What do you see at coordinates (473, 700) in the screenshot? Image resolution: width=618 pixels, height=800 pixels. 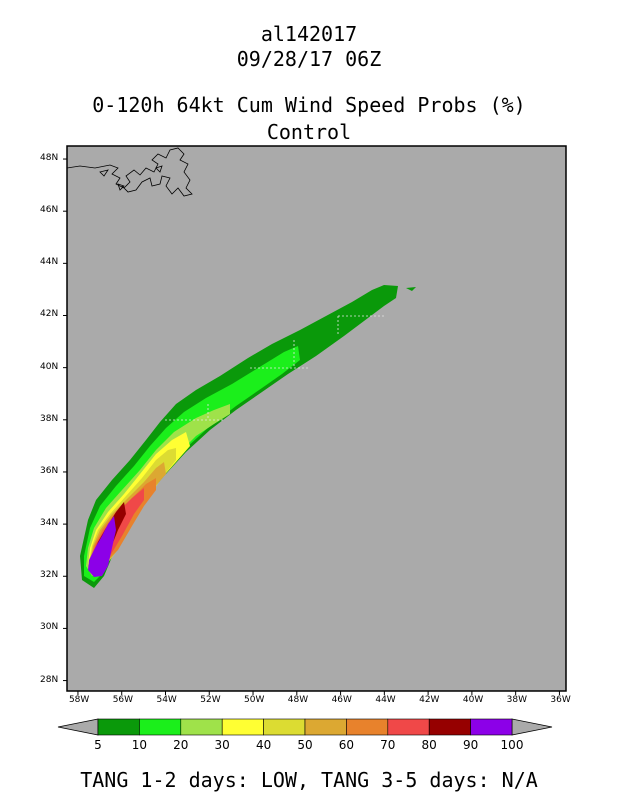 I see `lon-label: 40W` at bounding box center [473, 700].